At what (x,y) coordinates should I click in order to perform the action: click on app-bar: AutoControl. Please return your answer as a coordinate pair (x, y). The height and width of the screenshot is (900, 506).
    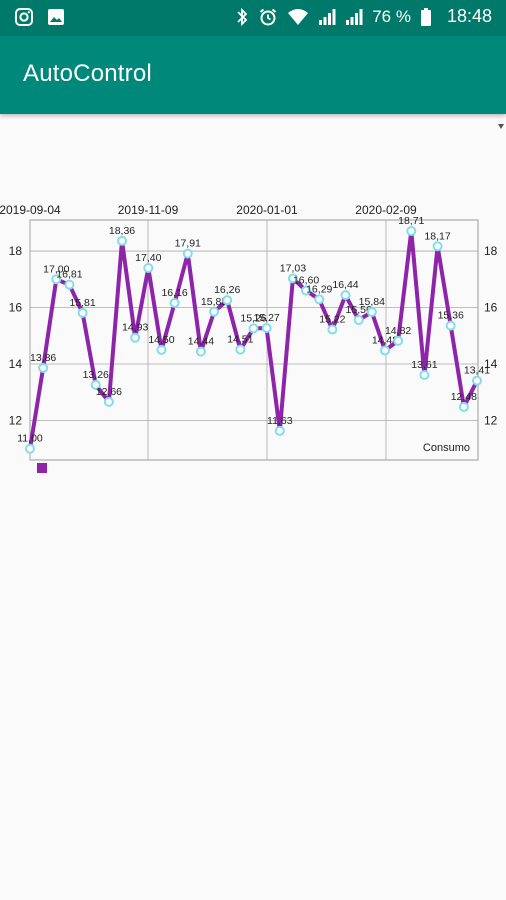
    Looking at the image, I should click on (253, 75).